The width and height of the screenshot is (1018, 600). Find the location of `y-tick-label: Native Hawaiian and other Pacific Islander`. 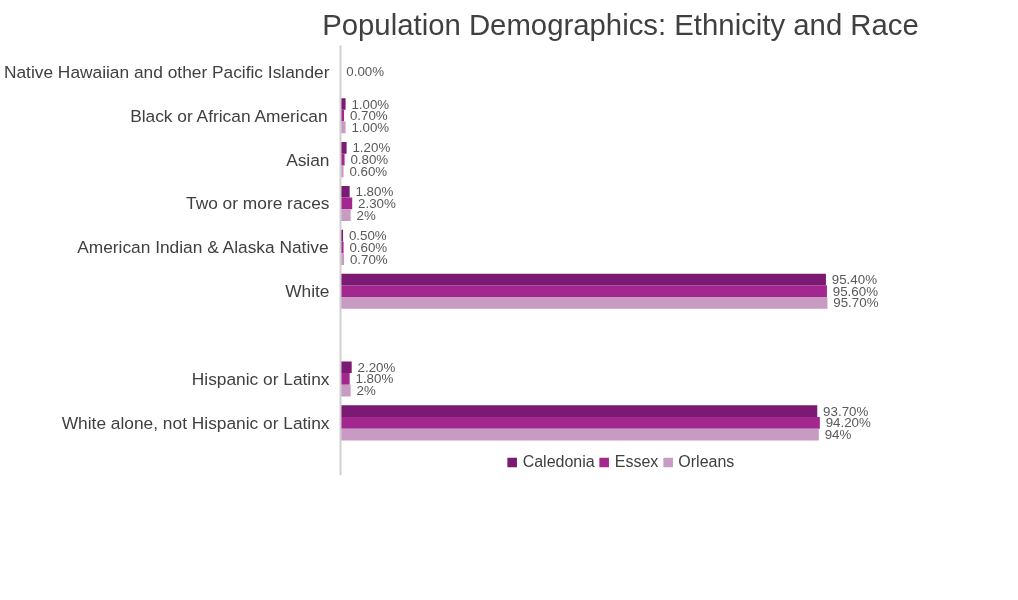

y-tick-label: Native Hawaiian and other Pacific Islander is located at coordinates (166, 71).